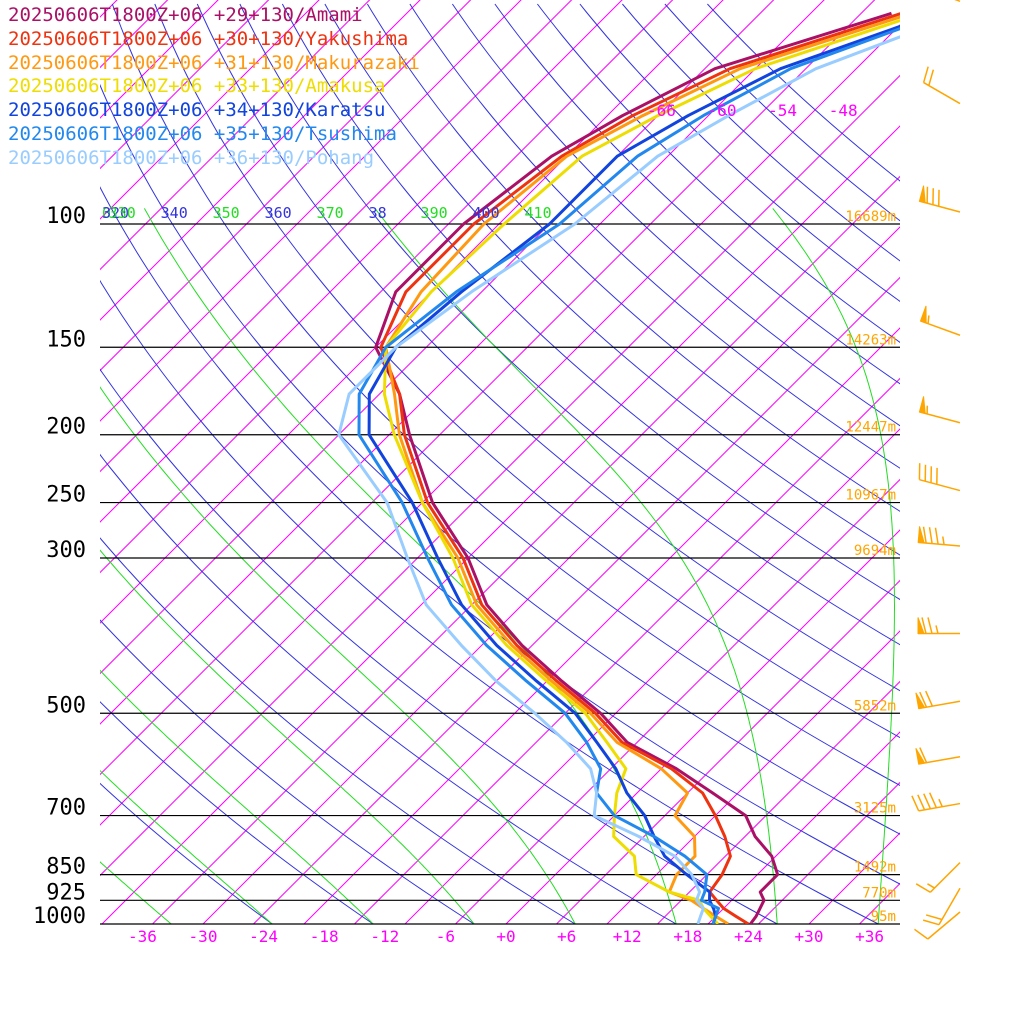 The width and height of the screenshot is (1024, 1024). What do you see at coordinates (870, 428) in the screenshot?
I see `height-label: 12447m` at bounding box center [870, 428].